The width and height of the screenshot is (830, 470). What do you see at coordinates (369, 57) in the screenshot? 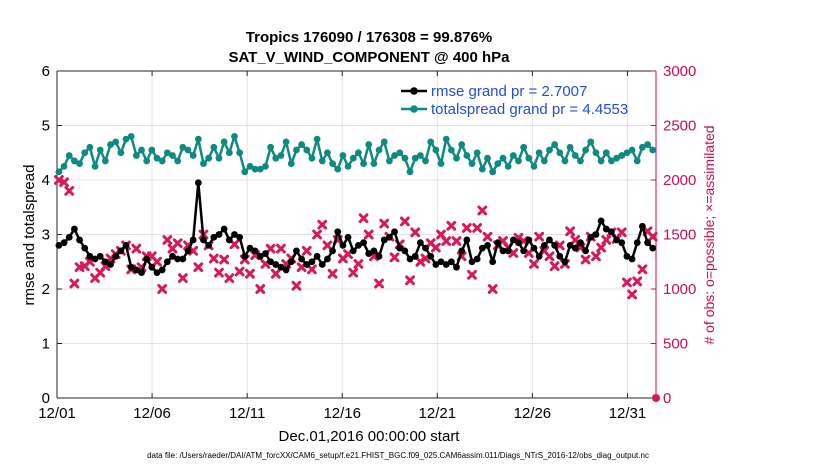
I see `chart-subtitle: SAT_V_WIND_COMPONENT @ 400 hPa` at bounding box center [369, 57].